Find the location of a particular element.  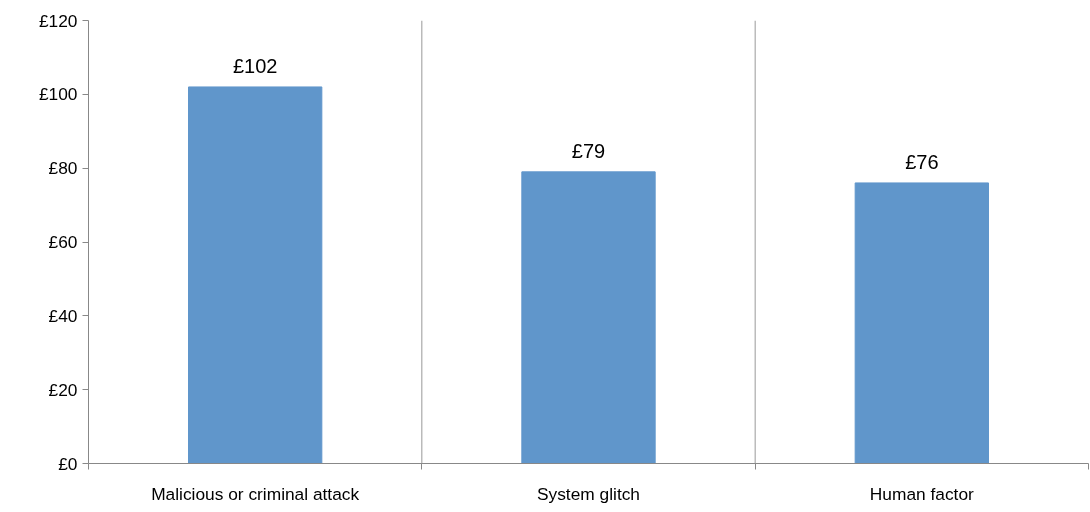

data-label: £79 is located at coordinates (588, 150).